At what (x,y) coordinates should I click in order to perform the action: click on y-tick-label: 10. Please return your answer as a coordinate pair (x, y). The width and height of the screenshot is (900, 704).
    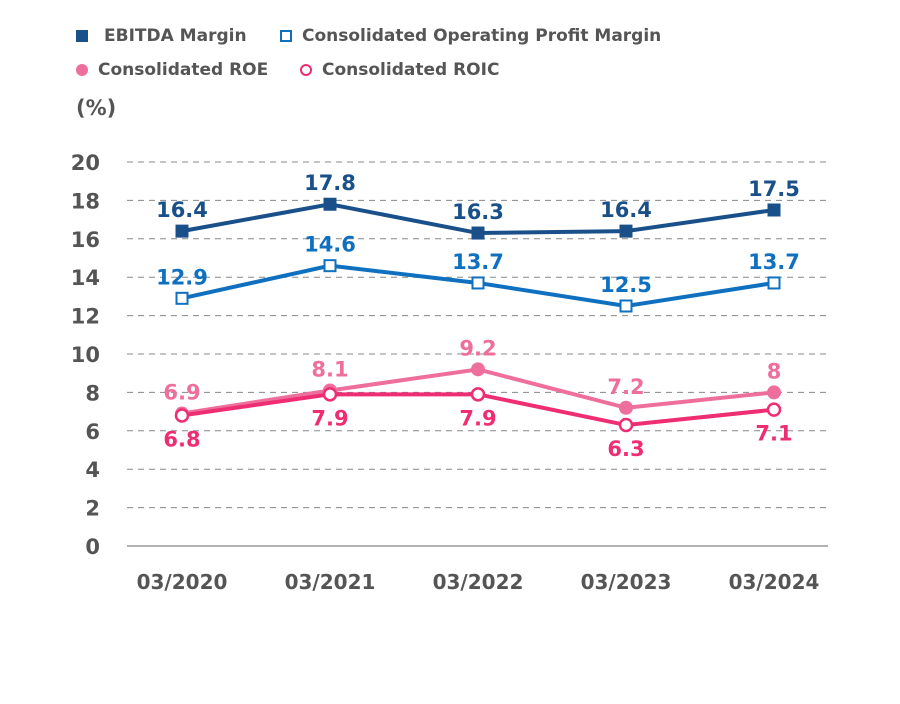
    Looking at the image, I should click on (85, 355).